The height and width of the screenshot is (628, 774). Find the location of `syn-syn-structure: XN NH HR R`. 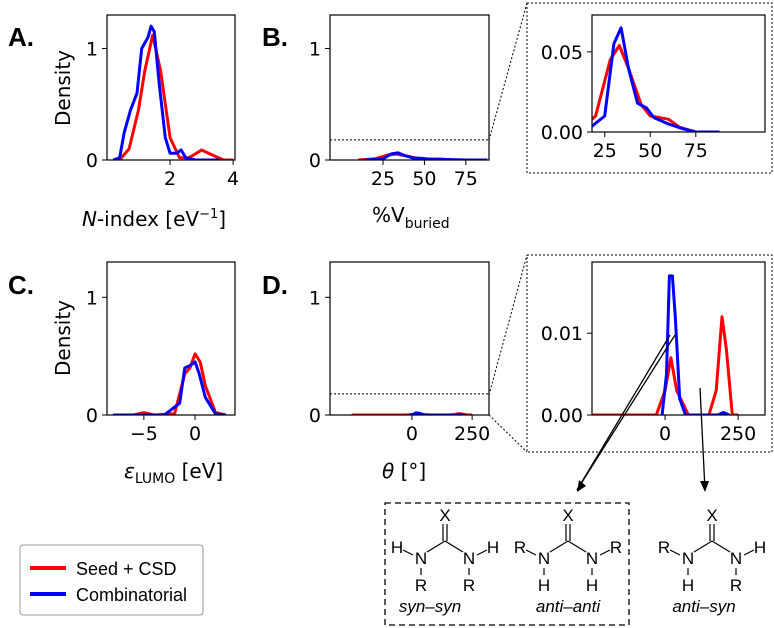

syn-syn-structure: XN NH HR R is located at coordinates (445, 550).